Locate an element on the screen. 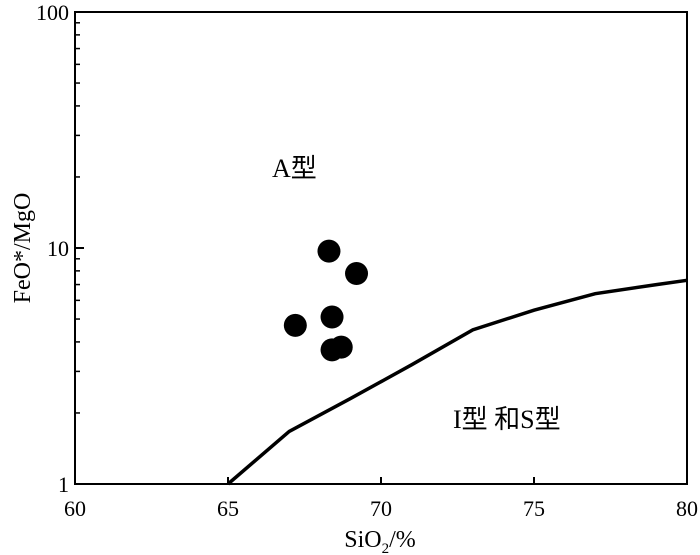 The width and height of the screenshot is (700, 555). region-label-i-s-type: I型 和S型 is located at coordinates (507, 419).